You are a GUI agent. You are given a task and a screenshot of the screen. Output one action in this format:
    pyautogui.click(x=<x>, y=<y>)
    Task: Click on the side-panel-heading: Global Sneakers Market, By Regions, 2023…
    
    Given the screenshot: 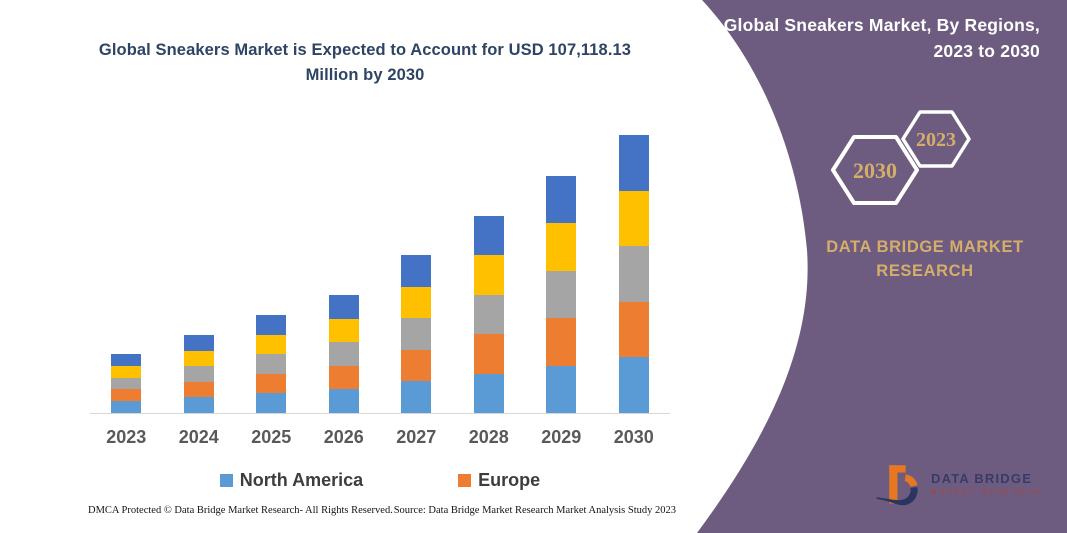 What is the action you would take?
    pyautogui.click(x=881, y=38)
    